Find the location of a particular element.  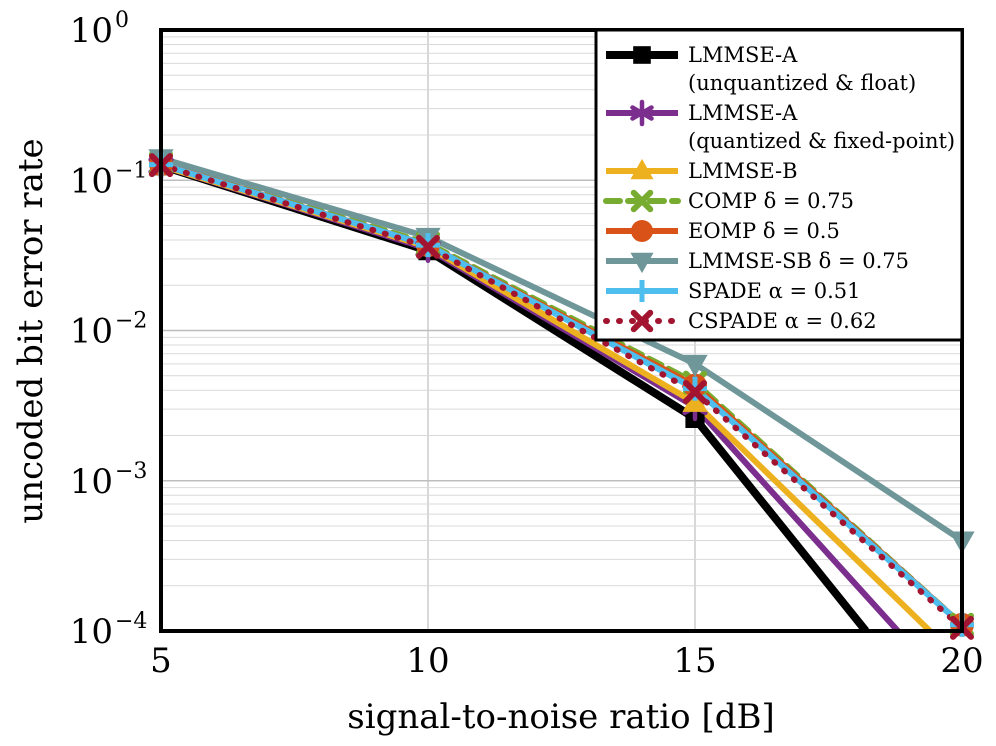

legend-label: LMMSE-B is located at coordinates (743, 171).